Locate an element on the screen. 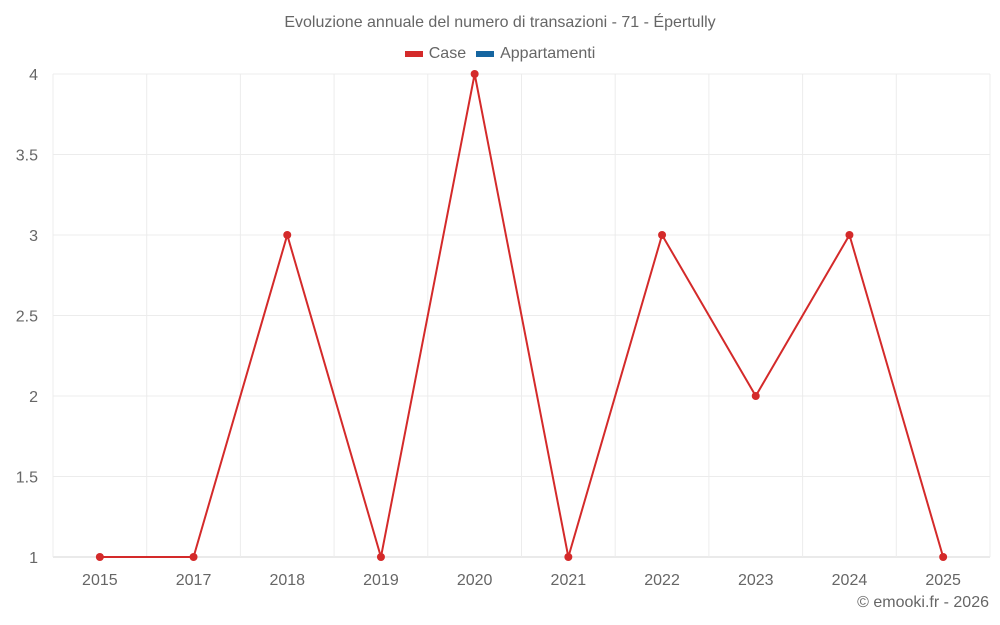 The height and width of the screenshot is (625, 1000). y-tick-label: 3.5 is located at coordinates (27, 156).